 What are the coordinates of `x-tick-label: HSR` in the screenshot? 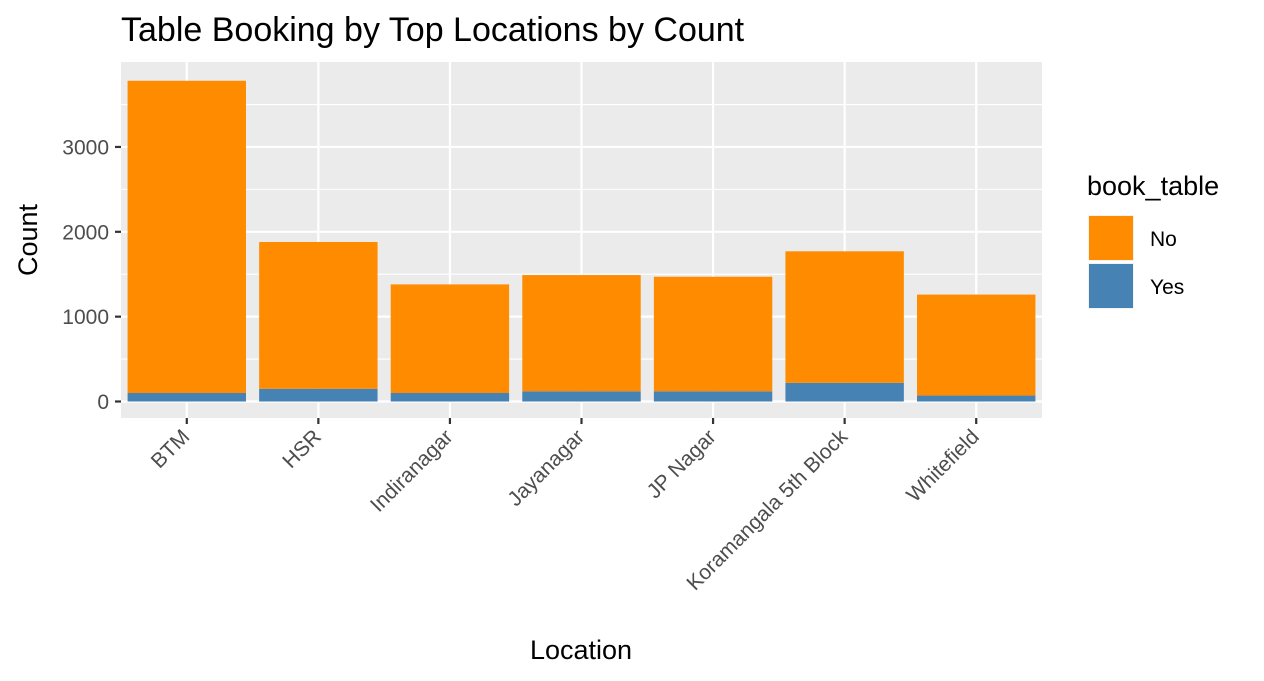 It's located at (302, 449).